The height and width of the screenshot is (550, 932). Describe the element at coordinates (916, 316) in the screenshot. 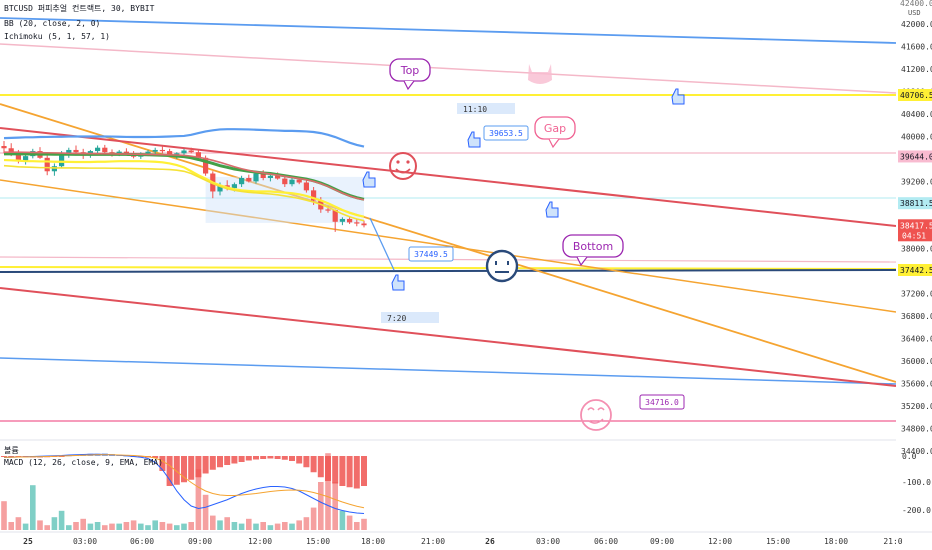

I see `price-tick-label: 36800.0` at that location.